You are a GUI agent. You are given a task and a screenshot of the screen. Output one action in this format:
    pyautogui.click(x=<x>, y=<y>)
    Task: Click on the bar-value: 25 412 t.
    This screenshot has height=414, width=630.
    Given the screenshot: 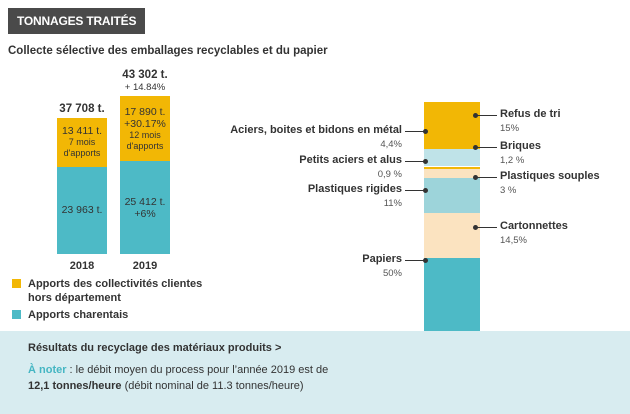 What is the action you would take?
    pyautogui.click(x=145, y=201)
    